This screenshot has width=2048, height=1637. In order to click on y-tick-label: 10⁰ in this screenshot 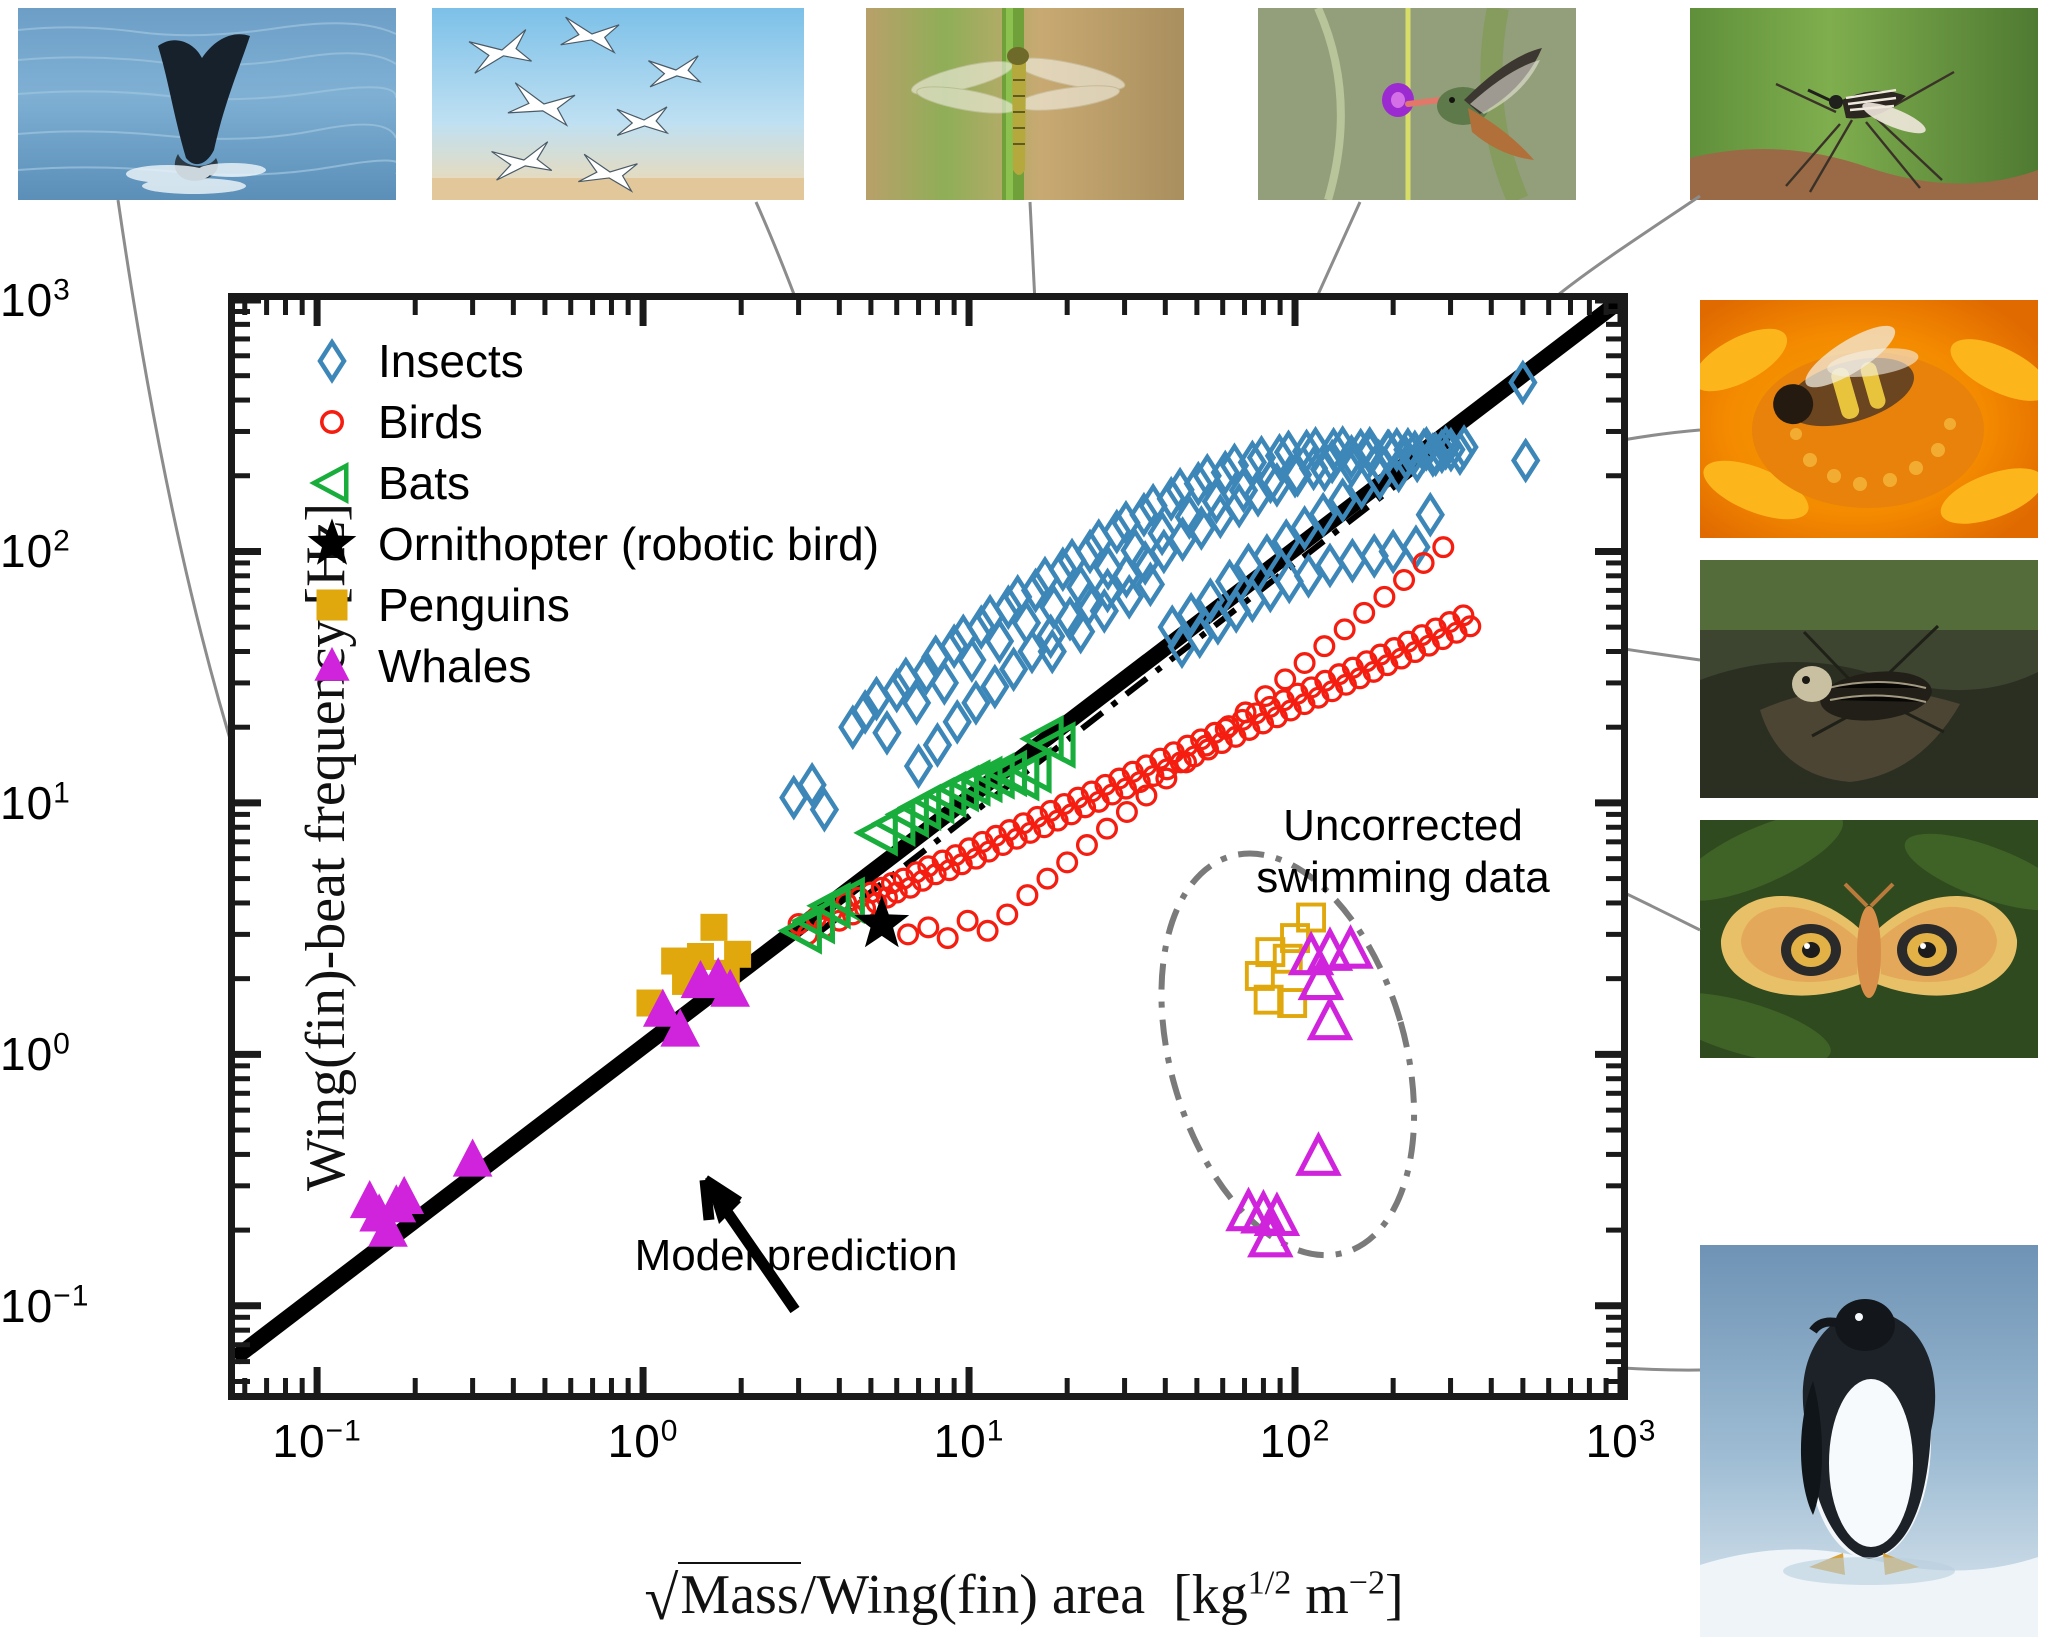, I will do `click(35, 1054)`.